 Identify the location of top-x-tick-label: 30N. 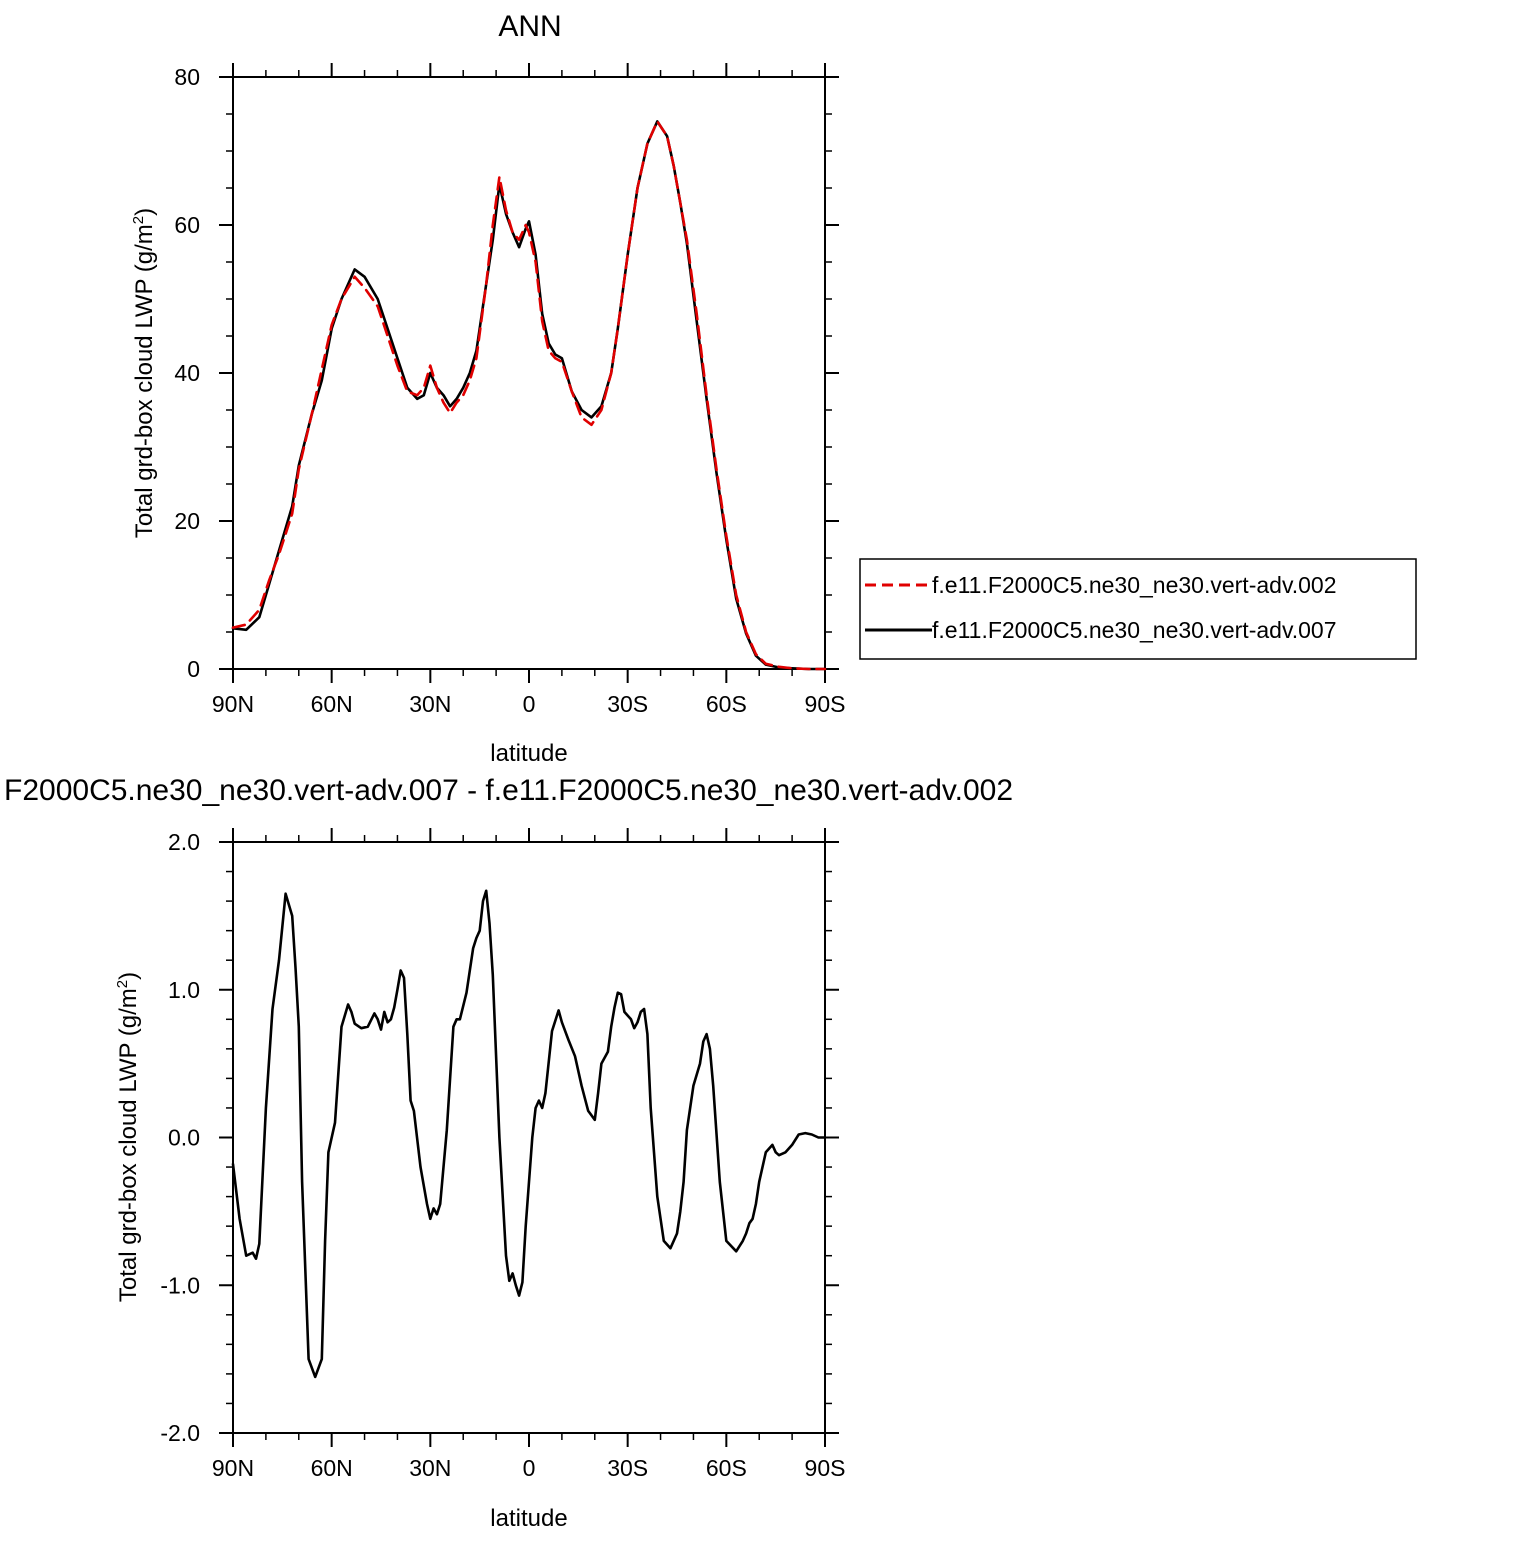
(430, 704).